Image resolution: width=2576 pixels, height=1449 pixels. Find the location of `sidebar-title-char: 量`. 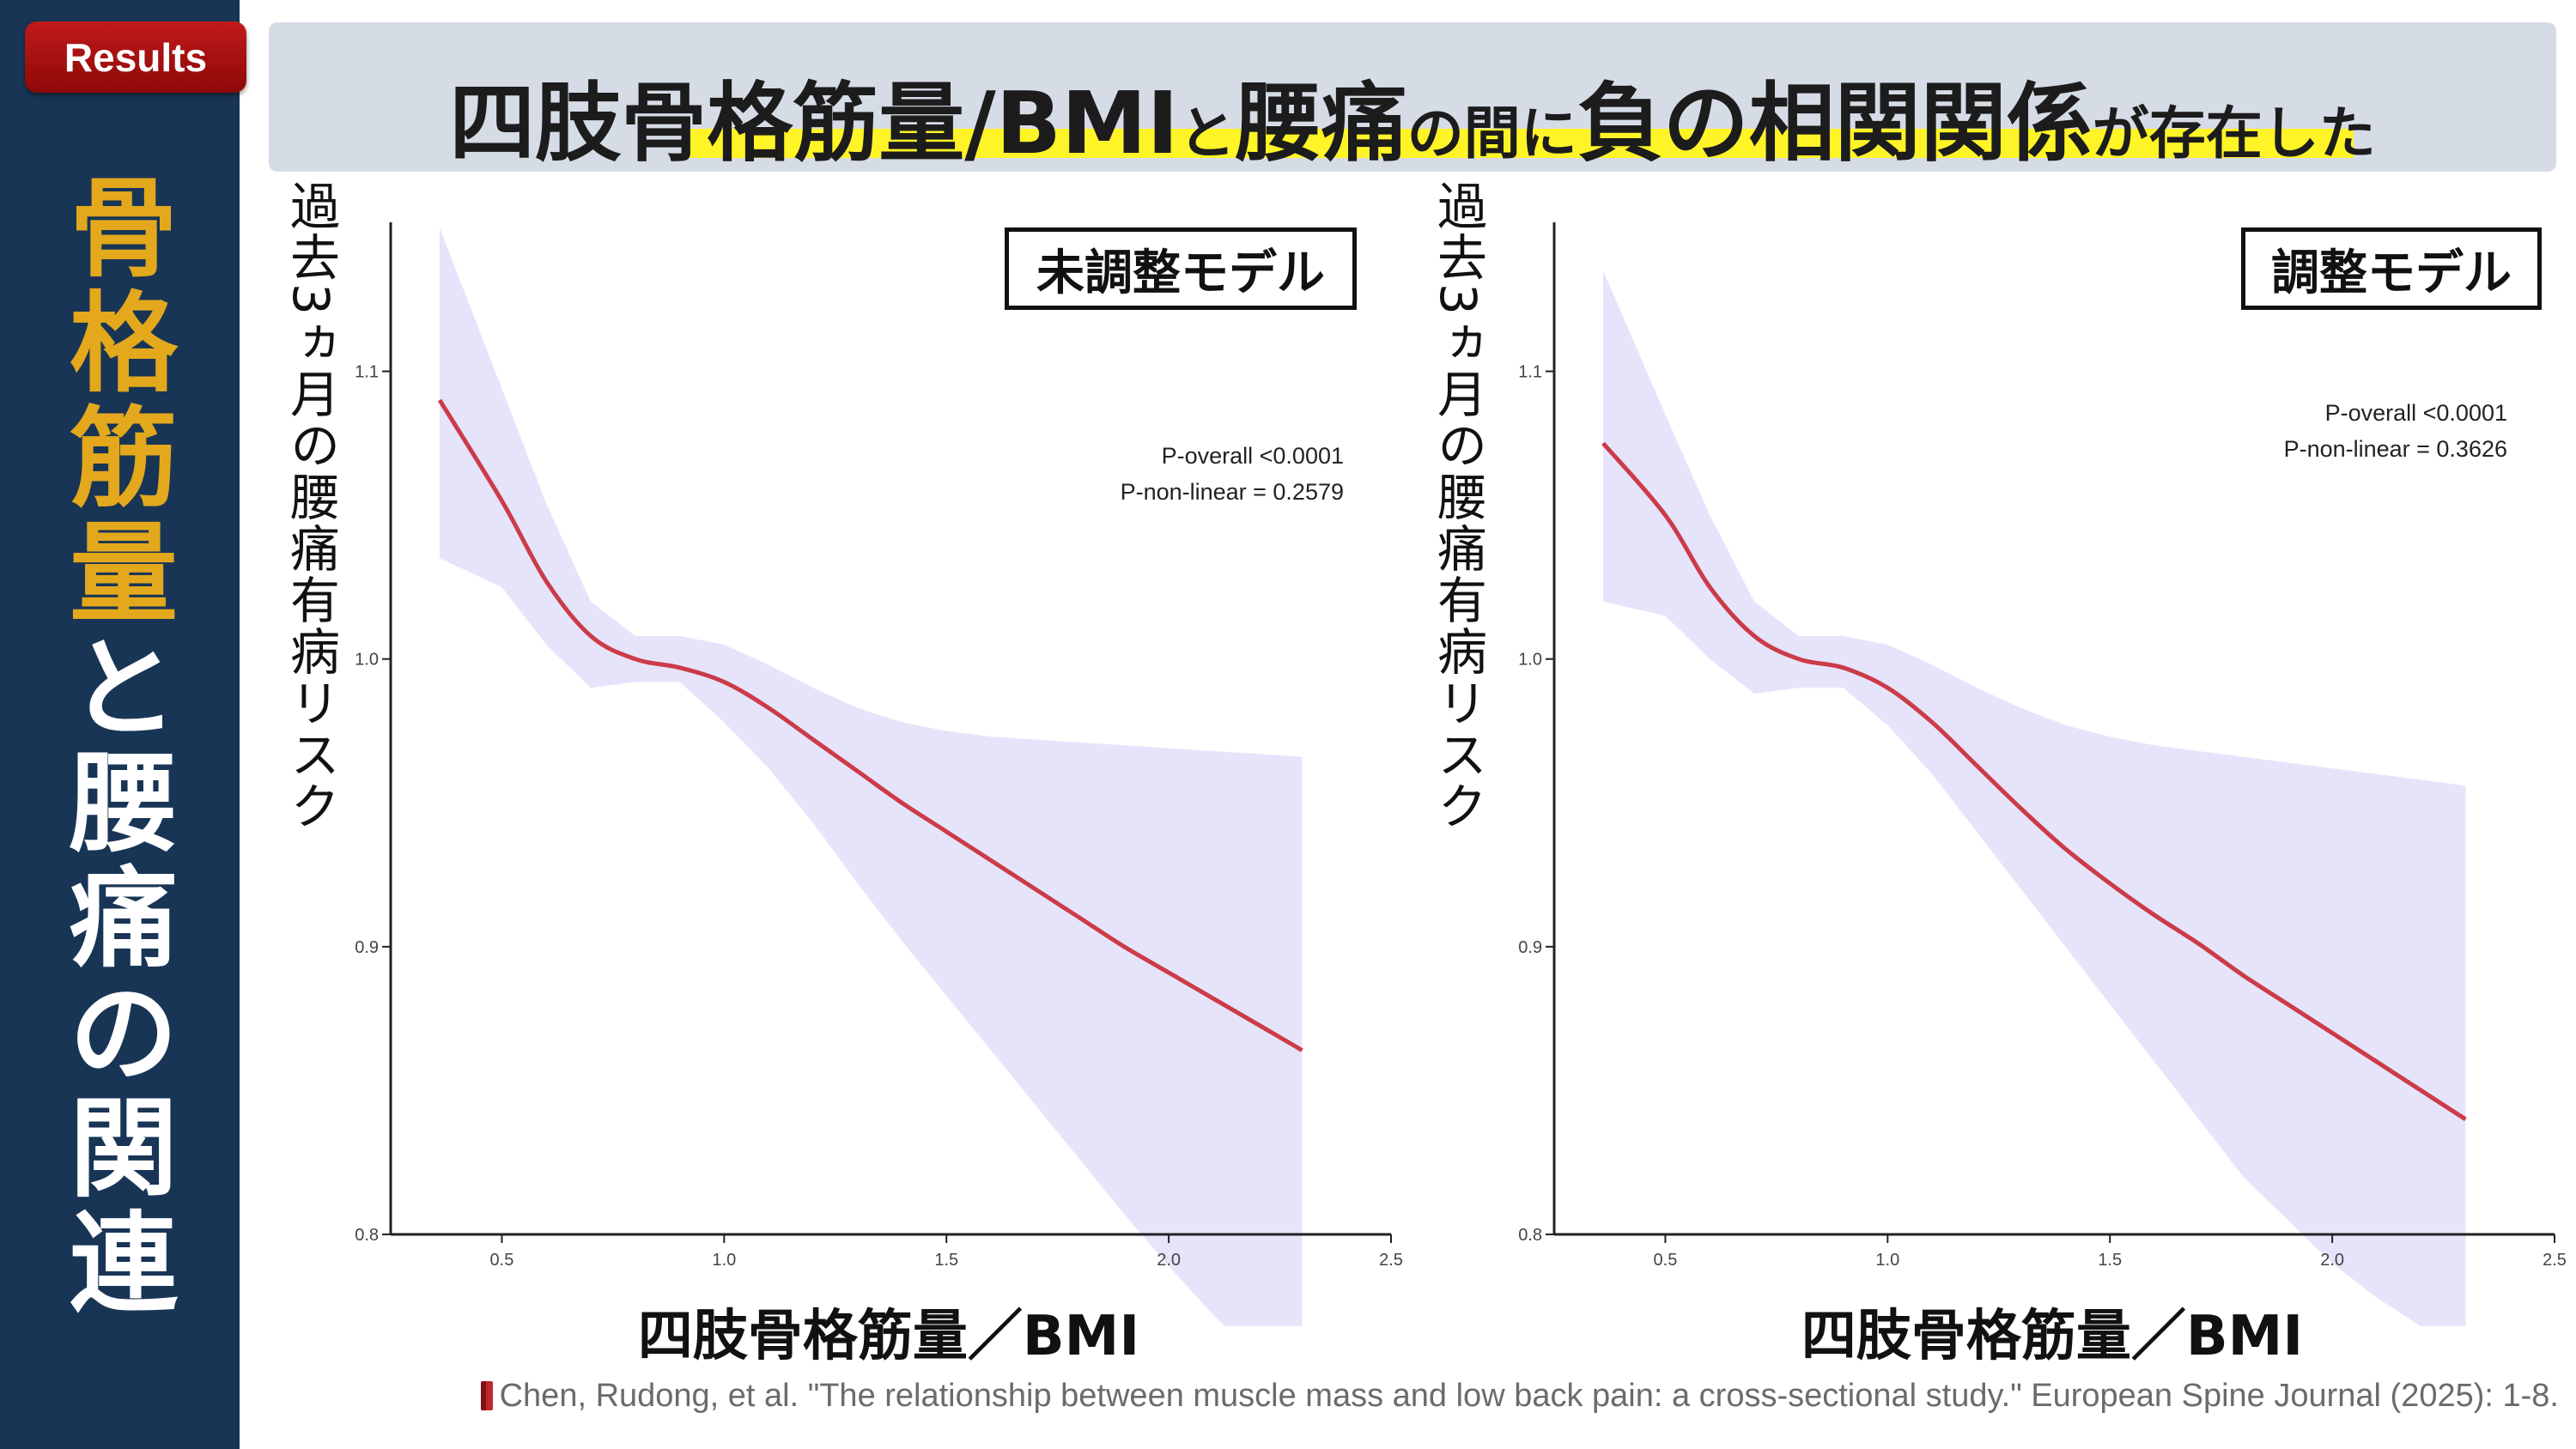

sidebar-title-char: 量 is located at coordinates (124, 574).